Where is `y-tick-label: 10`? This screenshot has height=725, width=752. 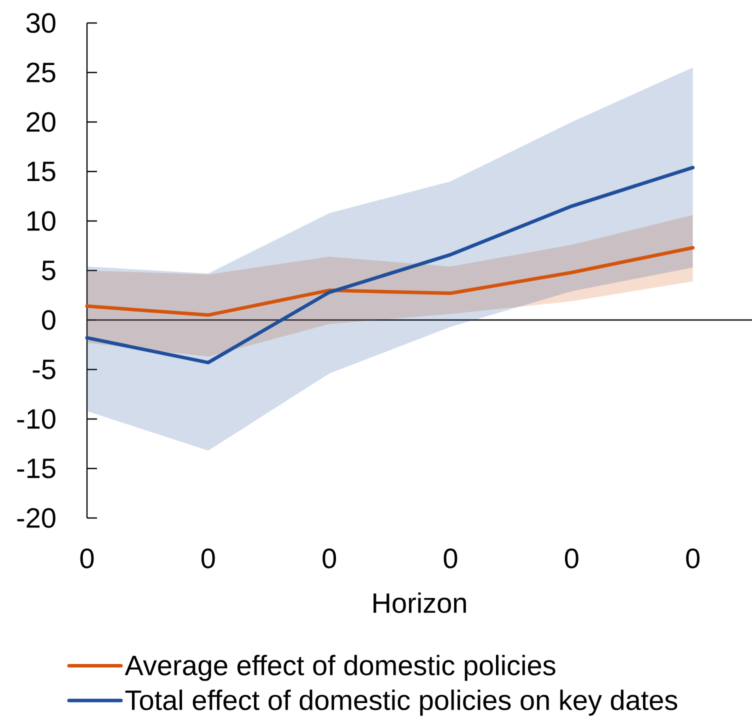
y-tick-label: 10 is located at coordinates (41, 221).